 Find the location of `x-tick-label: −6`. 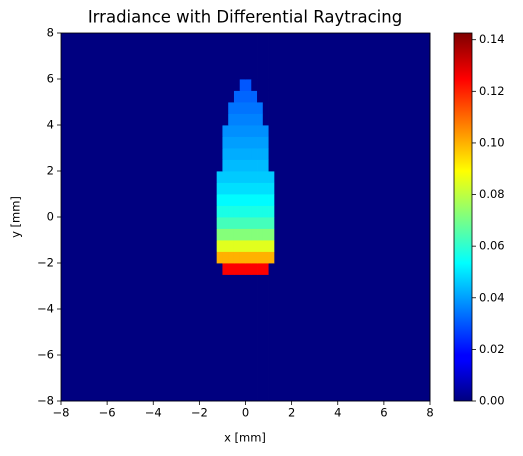

x-tick-label: −6 is located at coordinates (107, 413).